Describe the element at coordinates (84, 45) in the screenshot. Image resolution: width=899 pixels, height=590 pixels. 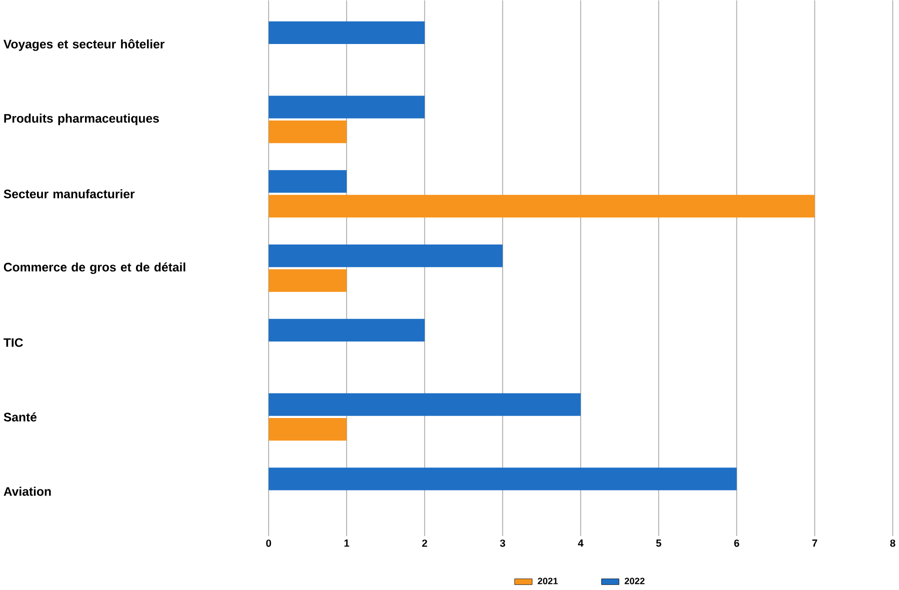
I see `y-tick-label: Voyages et secteur hôtelier` at that location.